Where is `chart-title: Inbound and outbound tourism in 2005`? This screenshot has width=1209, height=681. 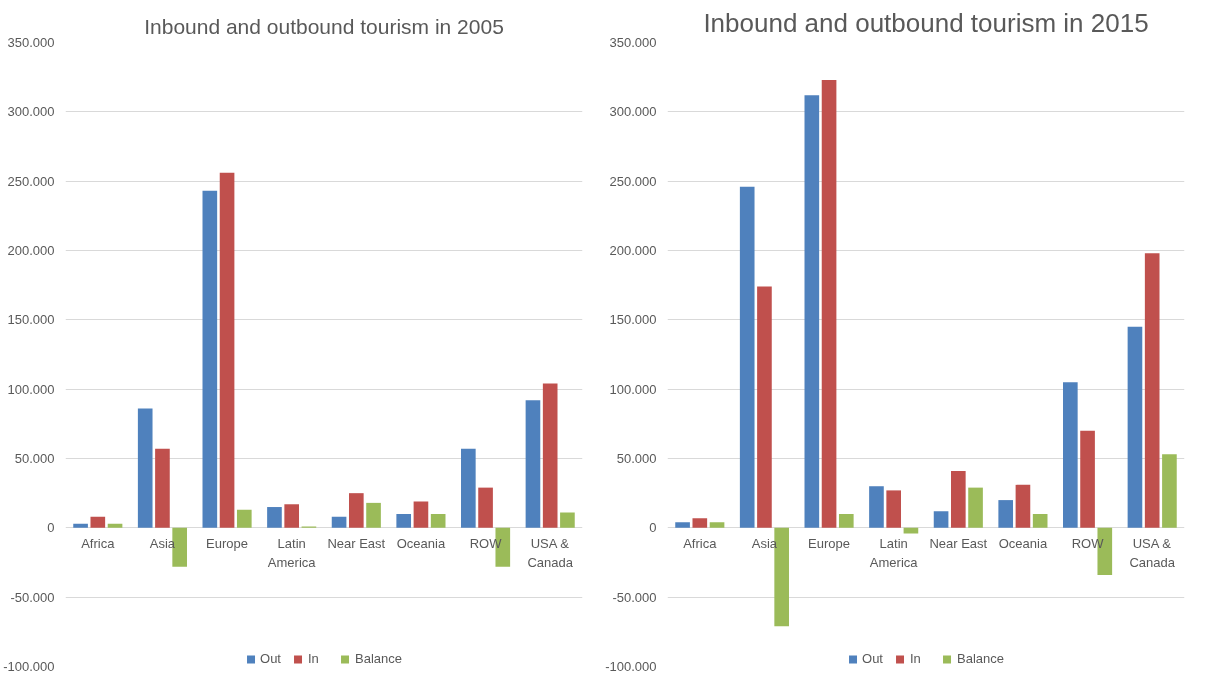 chart-title: Inbound and outbound tourism in 2005 is located at coordinates (324, 26).